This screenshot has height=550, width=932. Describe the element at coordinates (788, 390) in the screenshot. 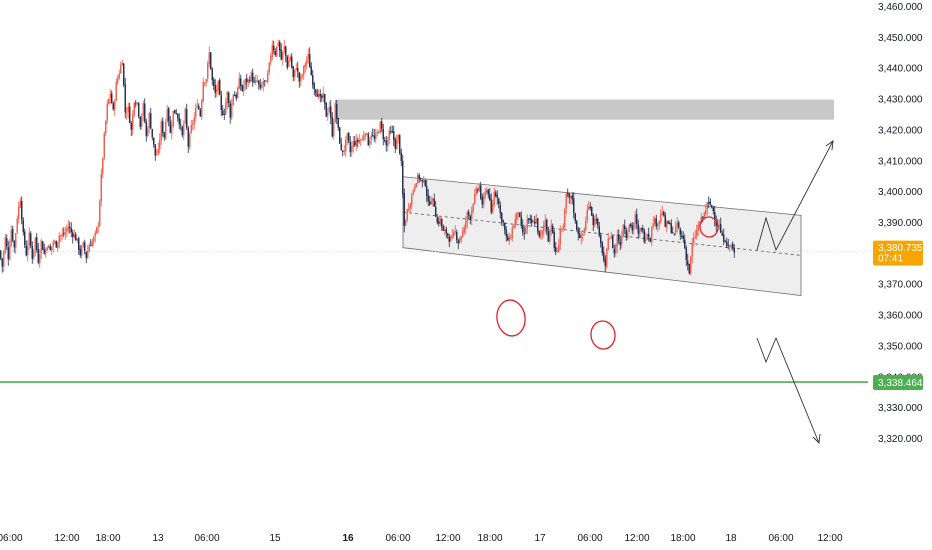

I see `bearish-projection-path` at that location.